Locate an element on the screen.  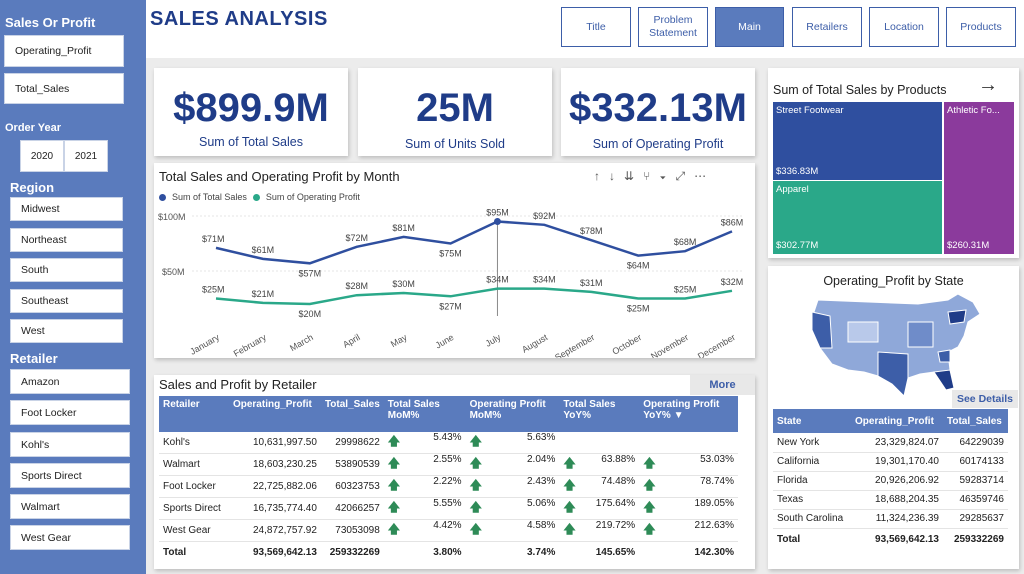
cell-total-sales: 60174133 is located at coordinates (975, 462).